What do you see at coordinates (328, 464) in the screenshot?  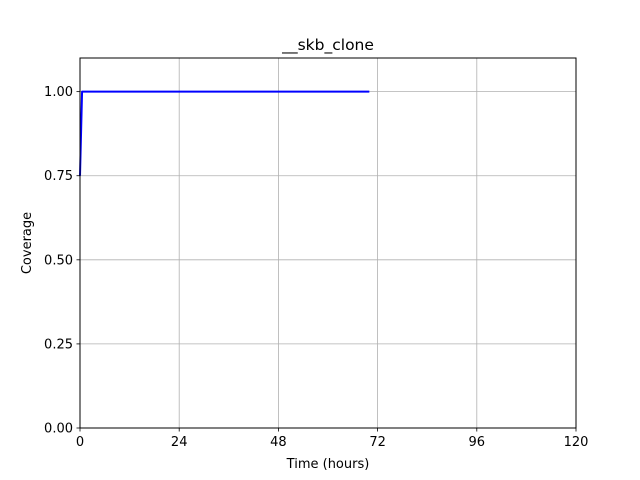 I see `x-axis-label: Time (hours)` at bounding box center [328, 464].